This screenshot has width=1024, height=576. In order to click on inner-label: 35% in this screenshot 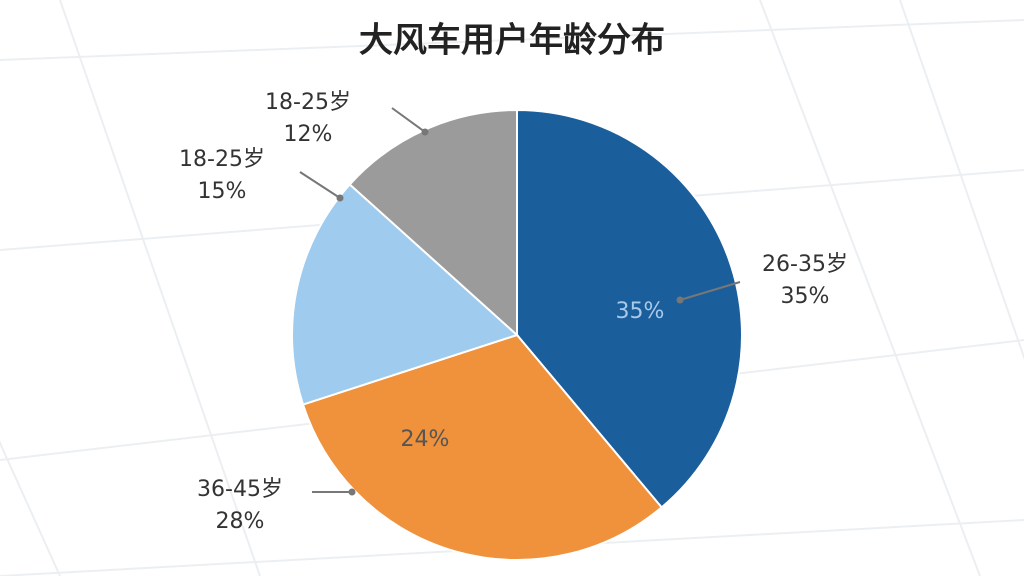, I will do `click(640, 311)`.